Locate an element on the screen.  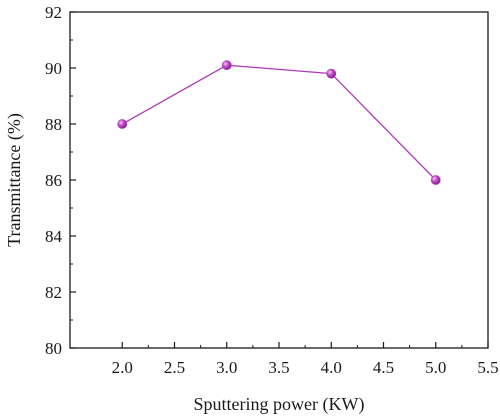
x-tick-label: 5.0 is located at coordinates (435, 367).